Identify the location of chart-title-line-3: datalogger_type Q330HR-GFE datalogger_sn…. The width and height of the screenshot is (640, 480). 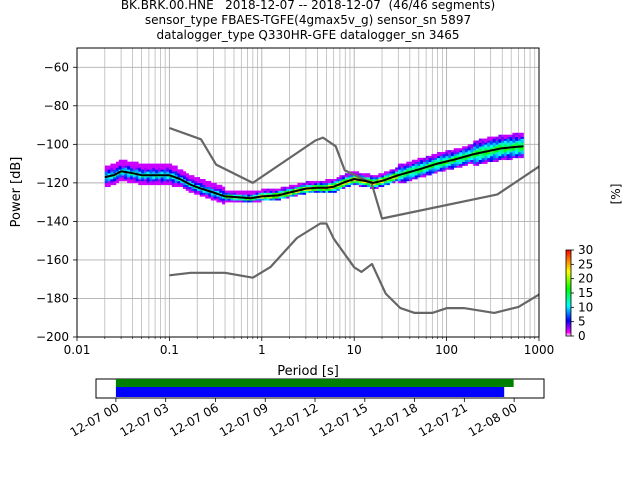
(308, 35).